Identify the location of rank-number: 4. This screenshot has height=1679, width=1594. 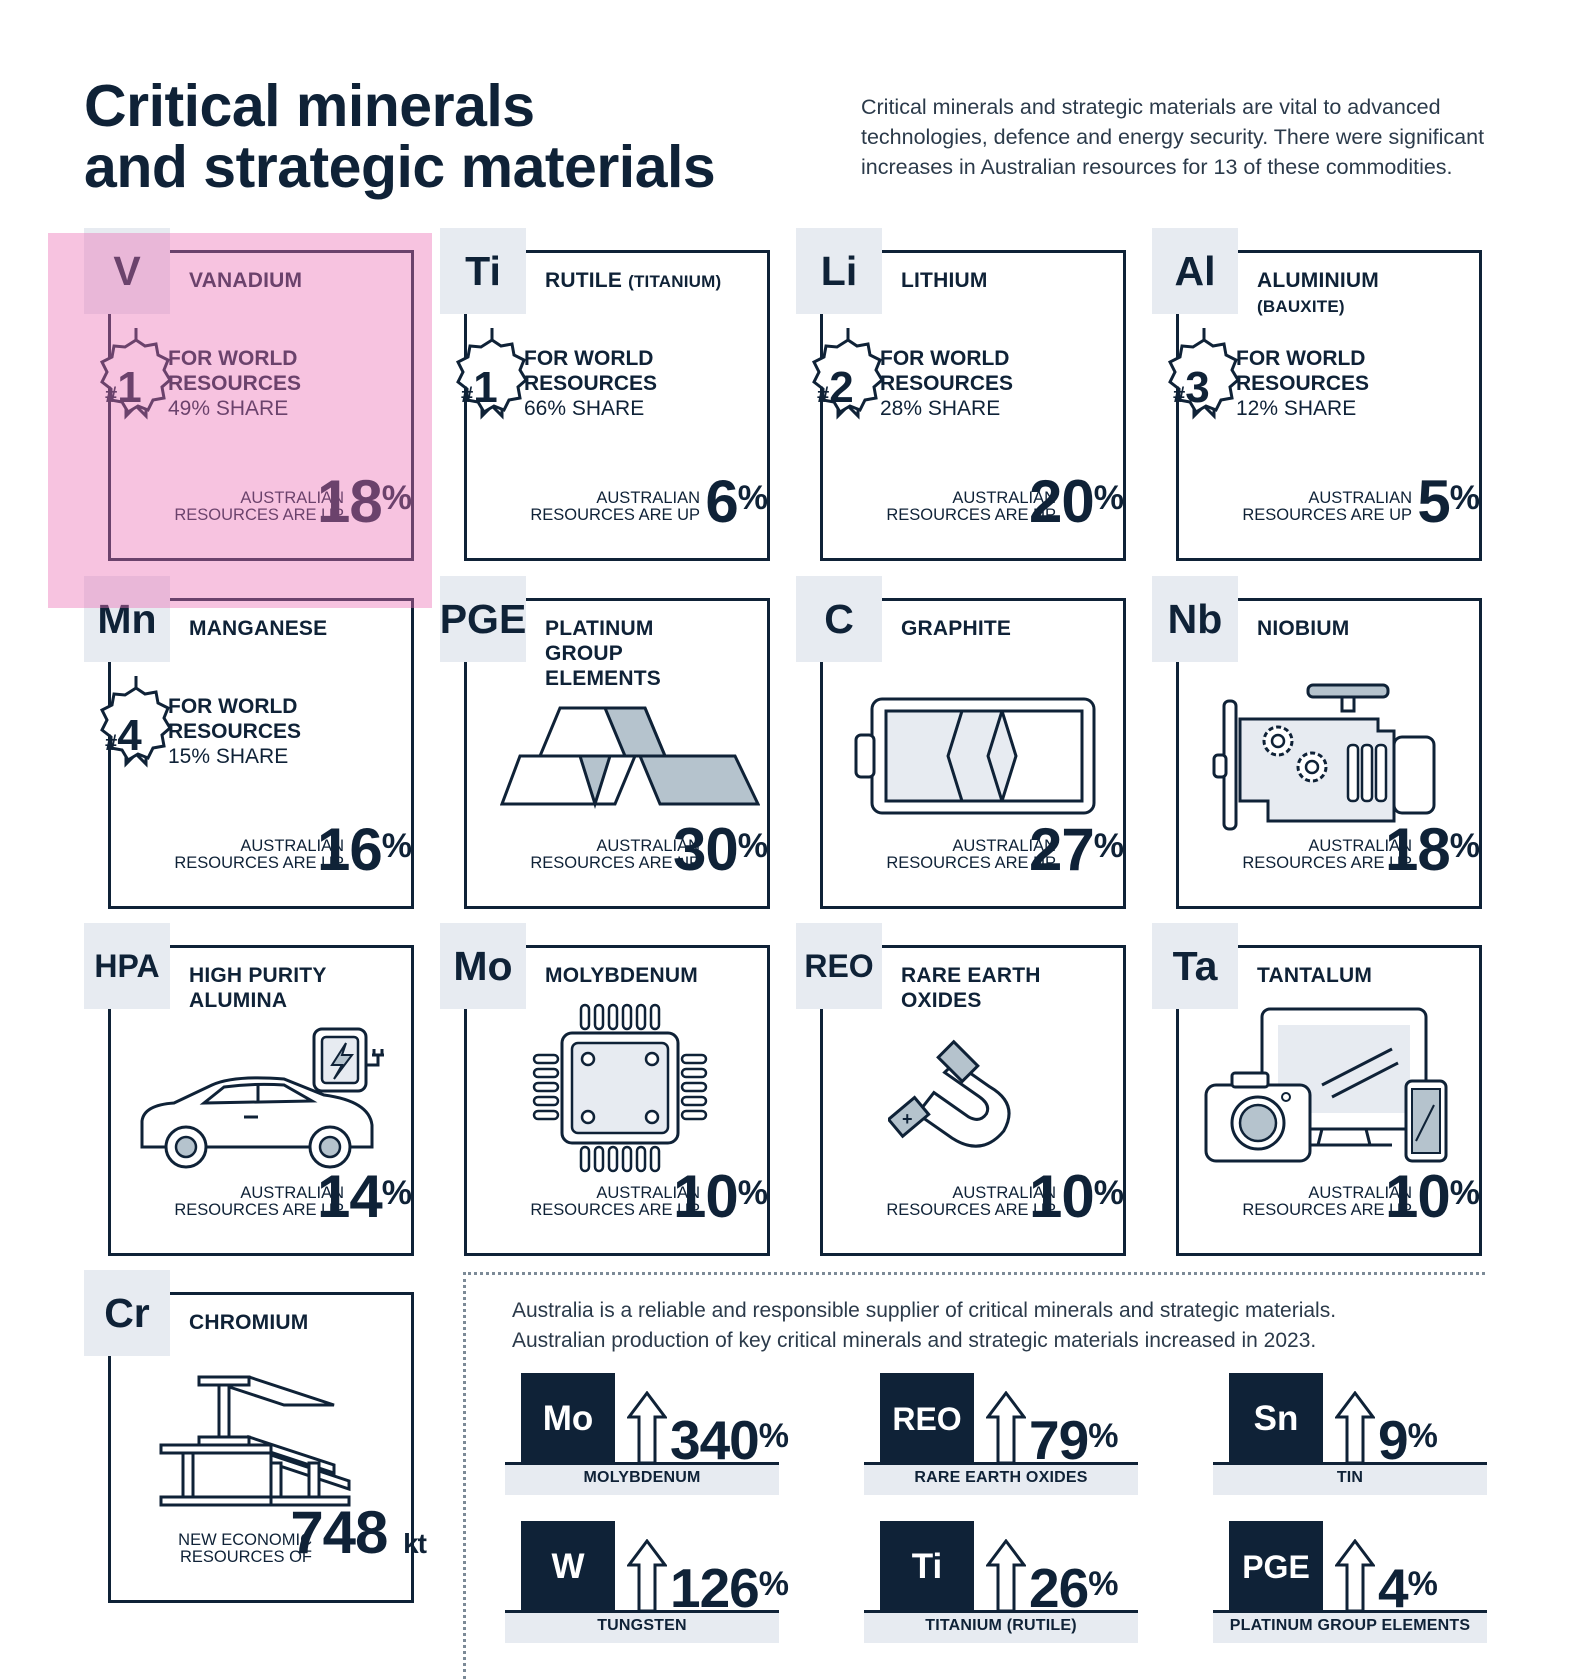
(129, 735).